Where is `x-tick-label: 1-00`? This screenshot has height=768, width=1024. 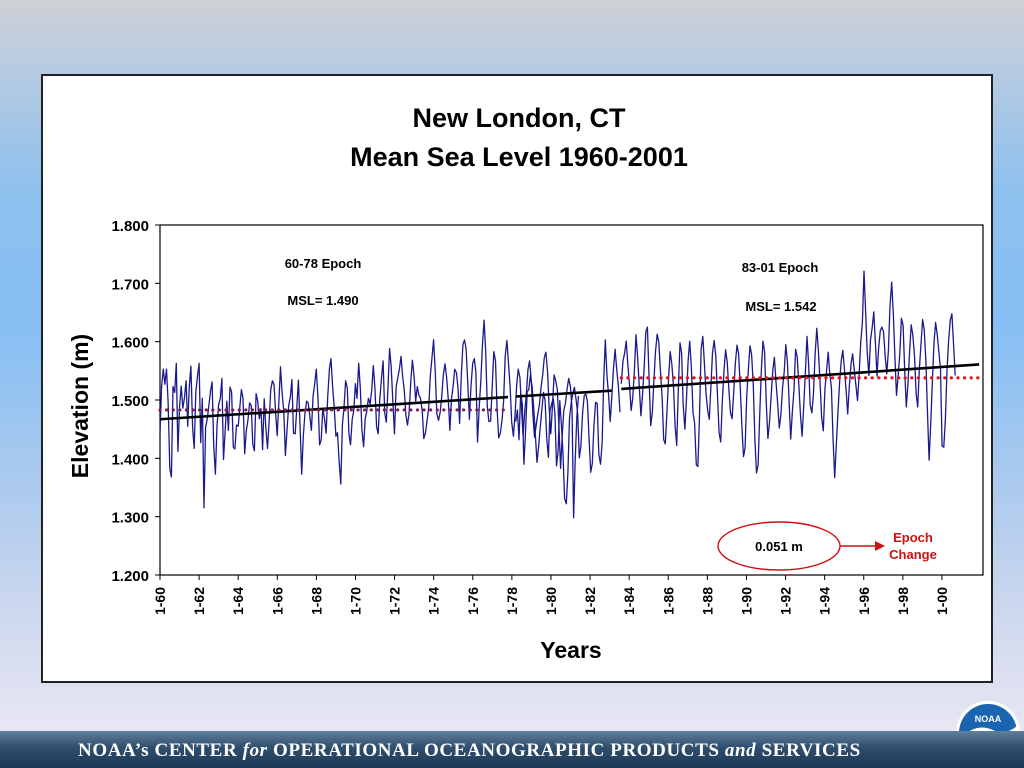 x-tick-label: 1-00 is located at coordinates (942, 601).